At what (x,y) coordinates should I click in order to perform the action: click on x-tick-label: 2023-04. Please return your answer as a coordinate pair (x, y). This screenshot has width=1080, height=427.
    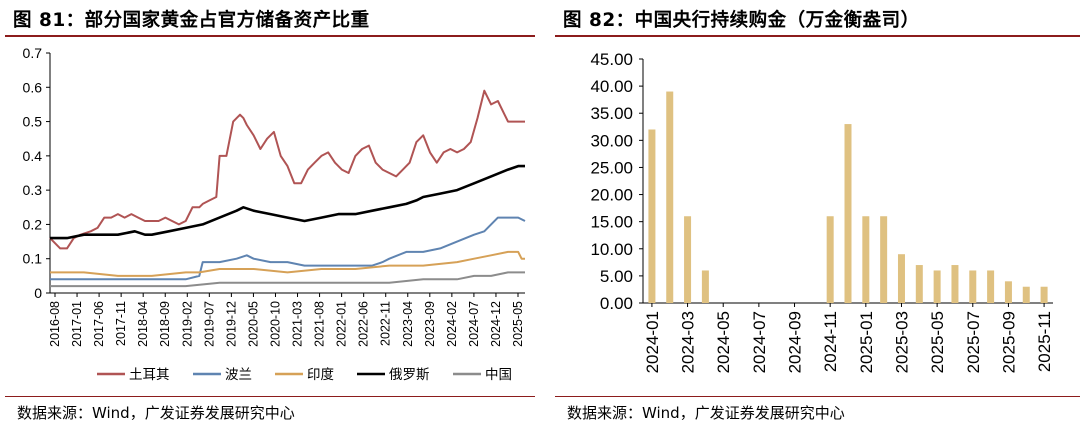
    Looking at the image, I should click on (408, 324).